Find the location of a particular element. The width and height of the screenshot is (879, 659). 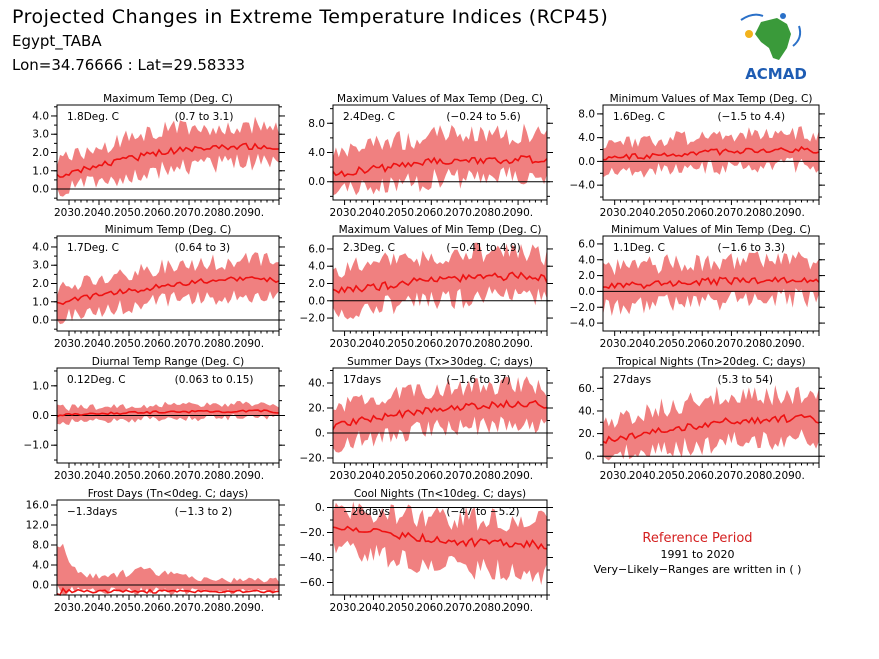

median-change: 0.12Deg. C is located at coordinates (96, 380).